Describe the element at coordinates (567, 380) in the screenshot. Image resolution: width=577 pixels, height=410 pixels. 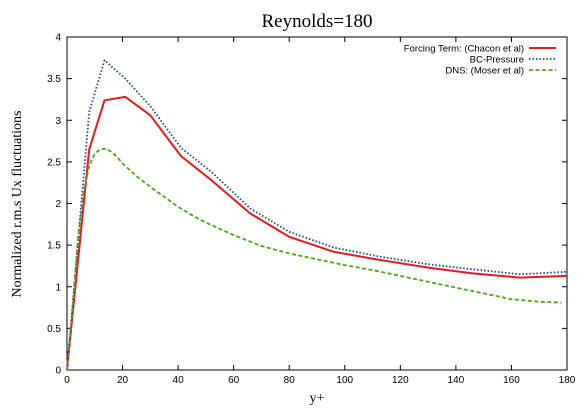
I see `x-tick-label: 180` at that location.